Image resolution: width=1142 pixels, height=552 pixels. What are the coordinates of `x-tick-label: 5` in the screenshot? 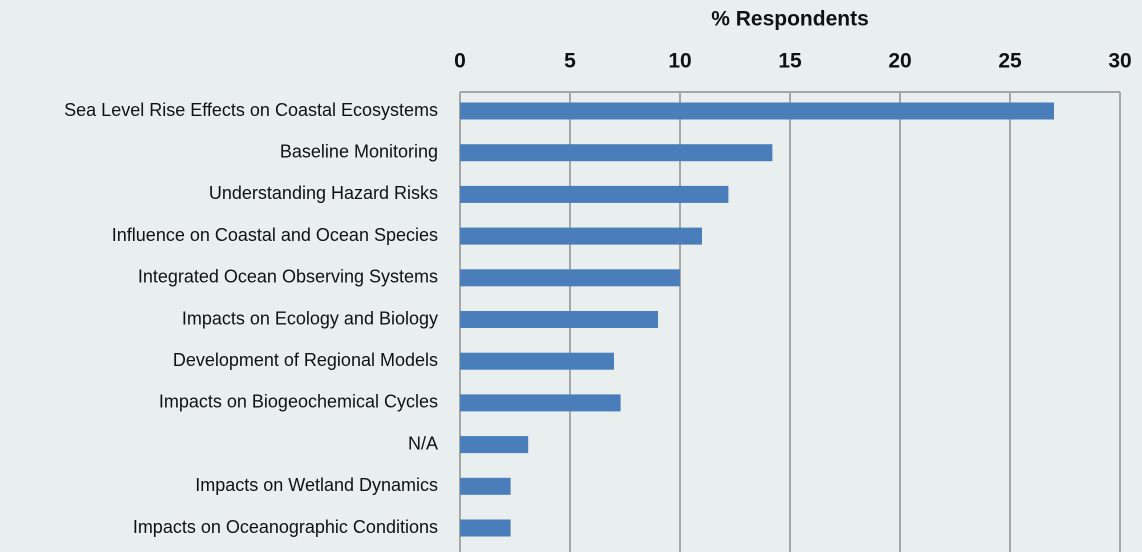 It's located at (570, 61).